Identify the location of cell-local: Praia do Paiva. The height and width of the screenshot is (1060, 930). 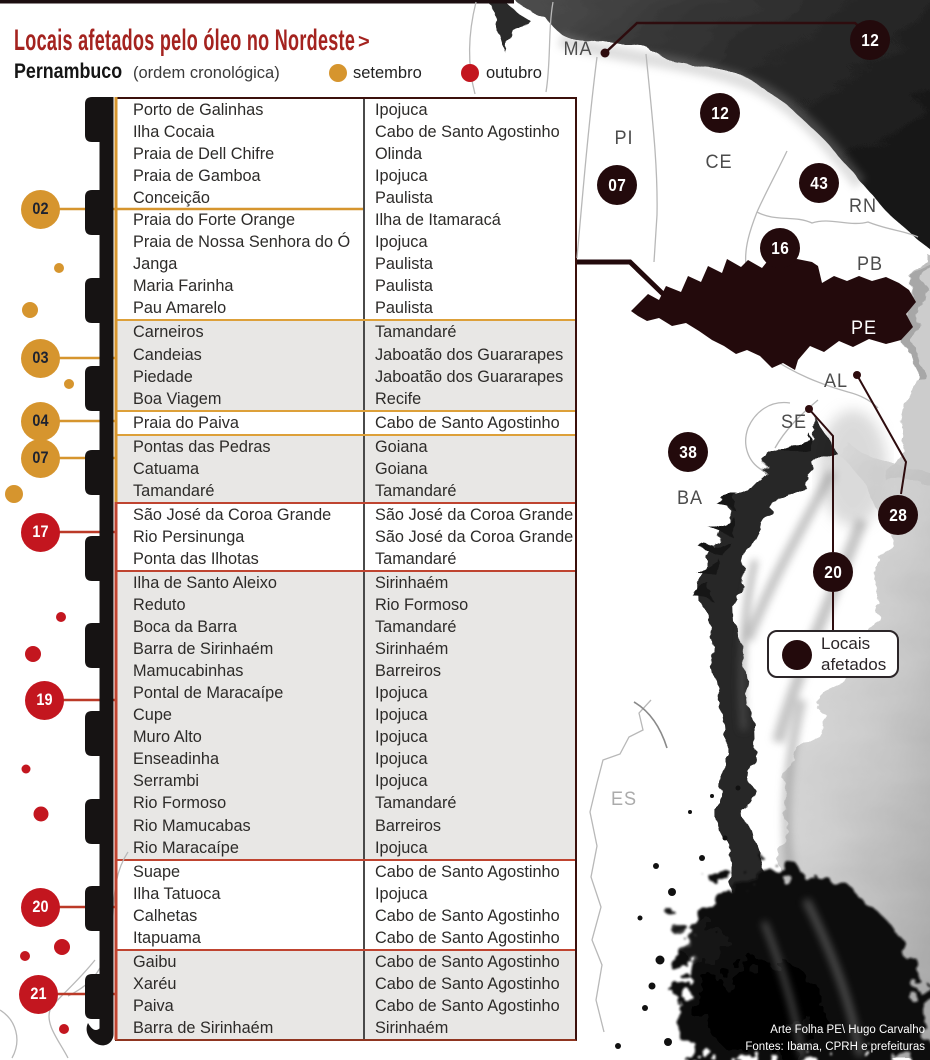
(186, 422).